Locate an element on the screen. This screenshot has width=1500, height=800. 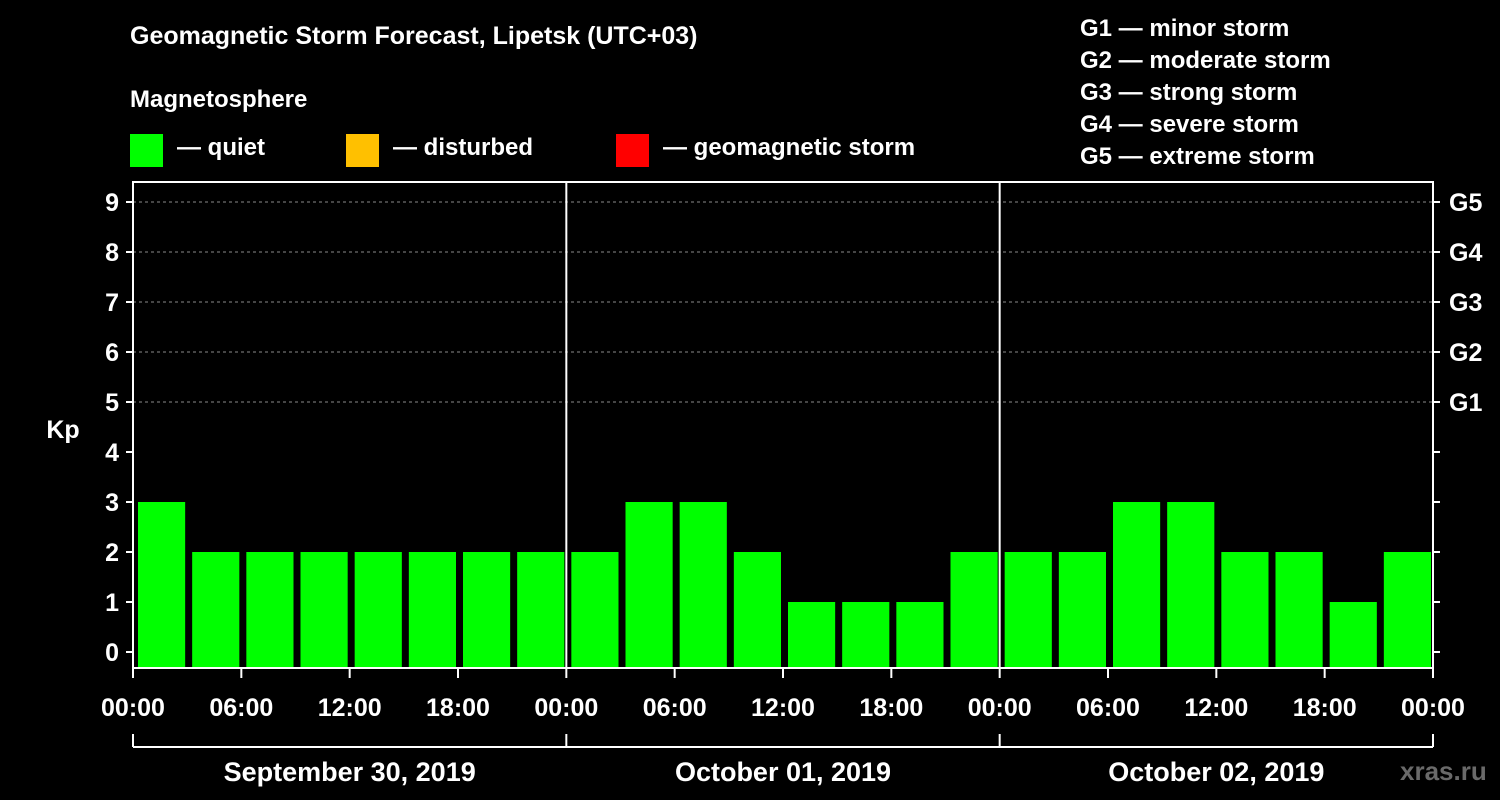
storm-level-label: G4 is located at coordinates (1465, 253).